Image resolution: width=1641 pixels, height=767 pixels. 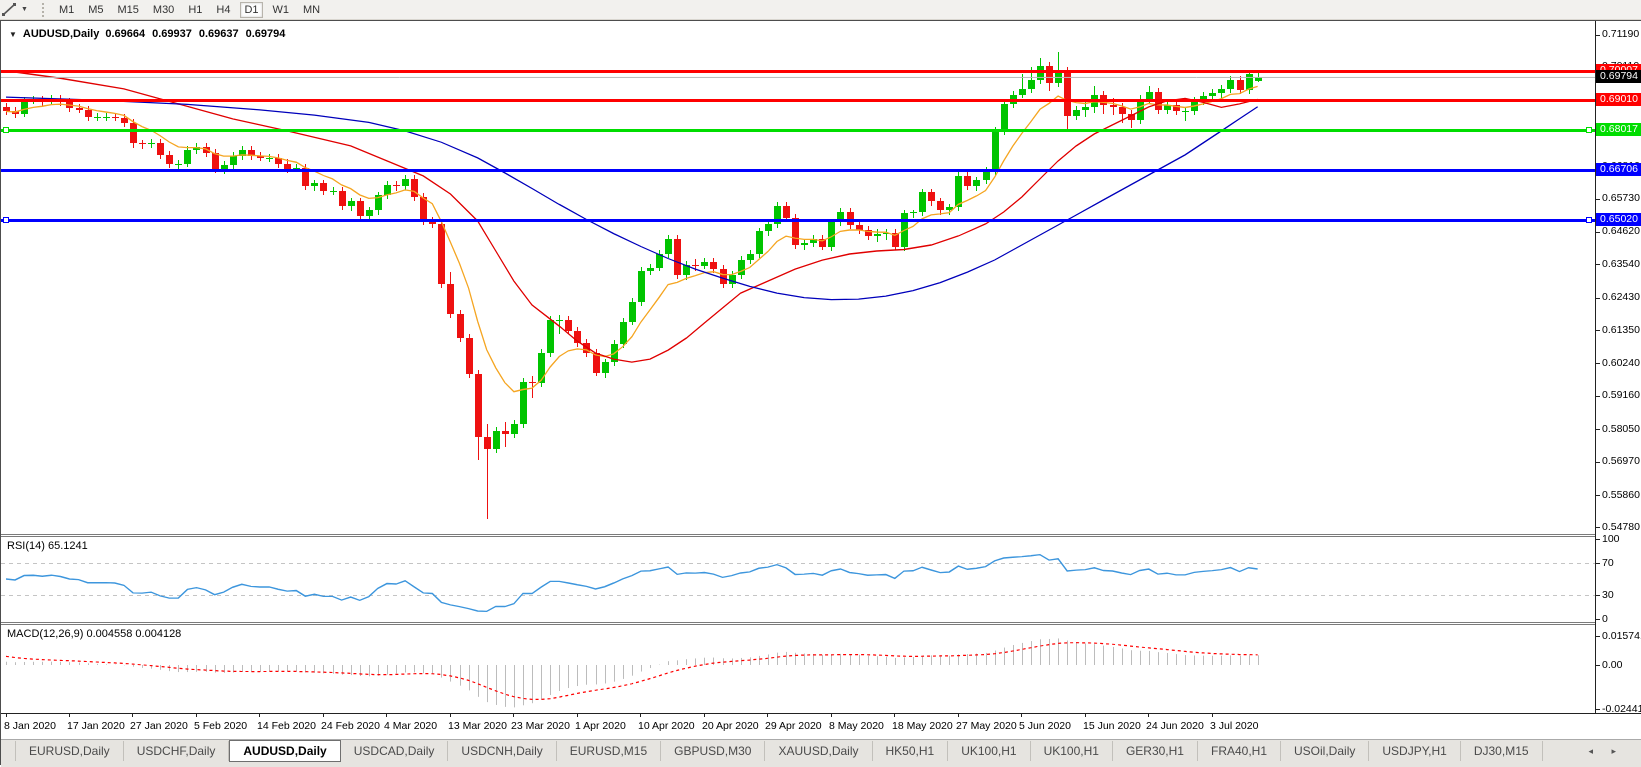 I want to click on toolbar-grip, so click(x=42, y=9).